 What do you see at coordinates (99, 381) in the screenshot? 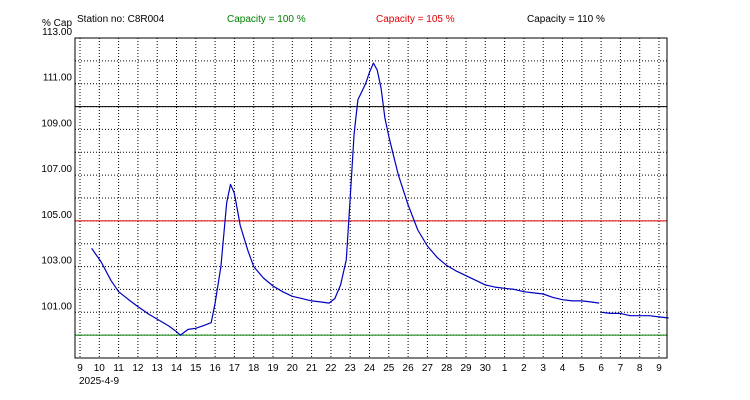
I see `date-label: 2025-4-9` at bounding box center [99, 381].